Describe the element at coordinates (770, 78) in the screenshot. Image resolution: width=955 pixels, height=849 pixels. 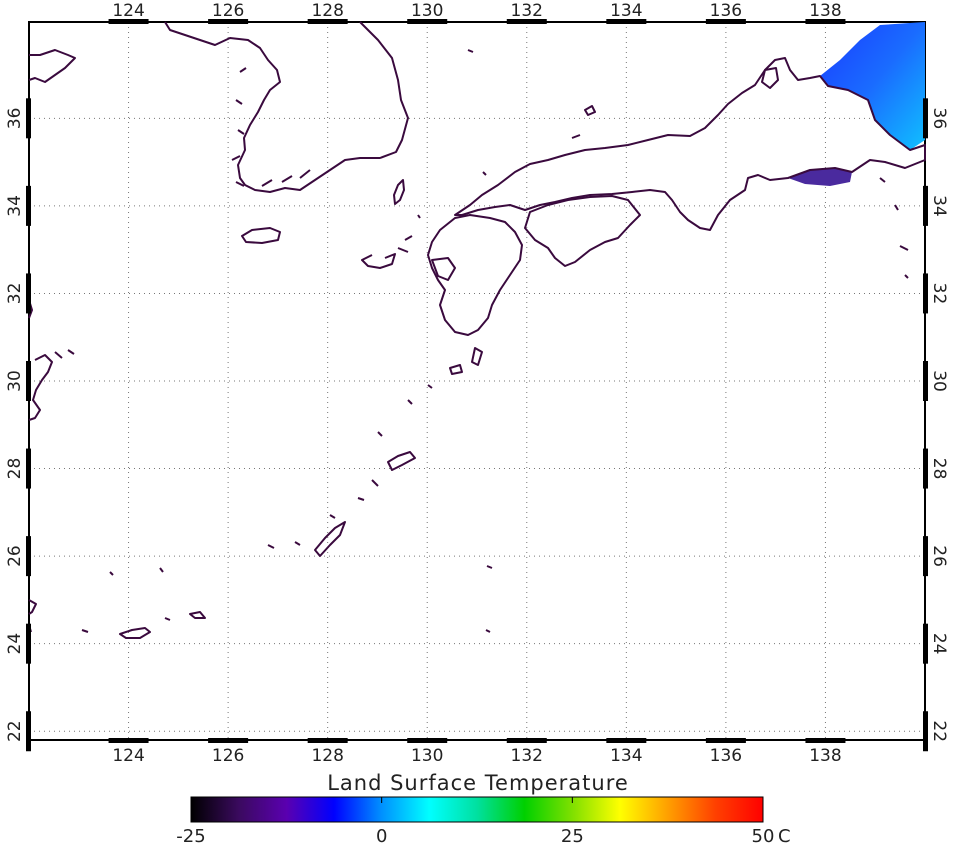
I see `coast-noto` at that location.